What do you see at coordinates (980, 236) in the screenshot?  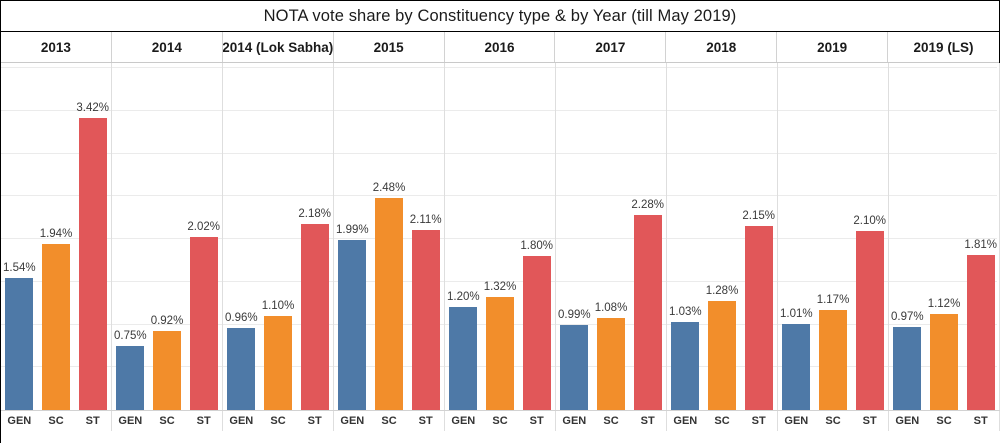 I see `bar-band: 1.81%` at bounding box center [980, 236].